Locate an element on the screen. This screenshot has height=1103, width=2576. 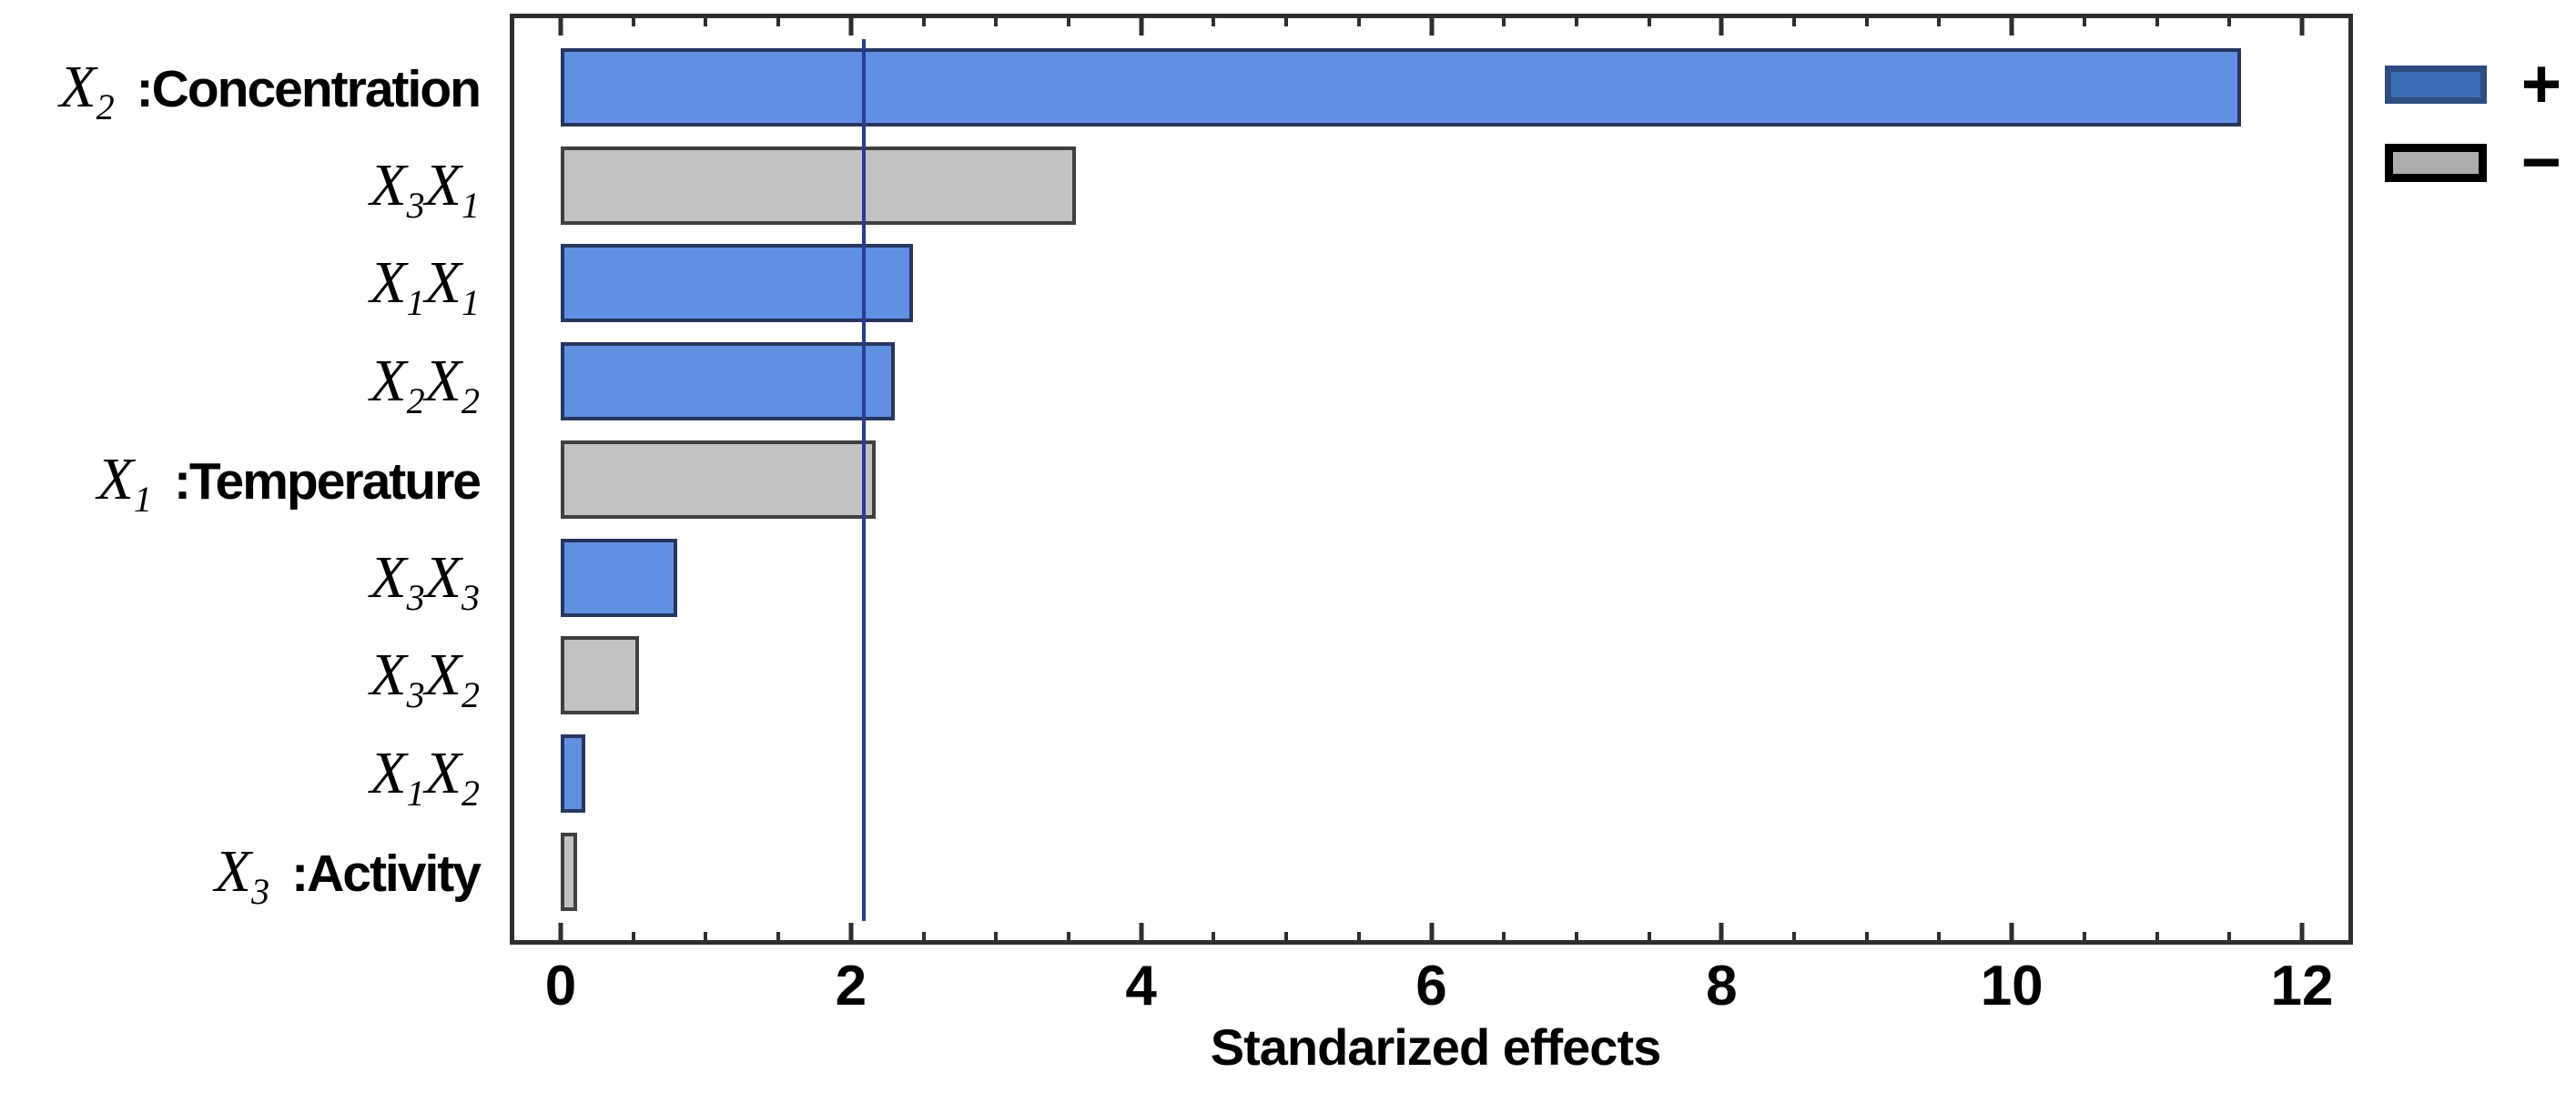
reference-line is located at coordinates (864, 480).